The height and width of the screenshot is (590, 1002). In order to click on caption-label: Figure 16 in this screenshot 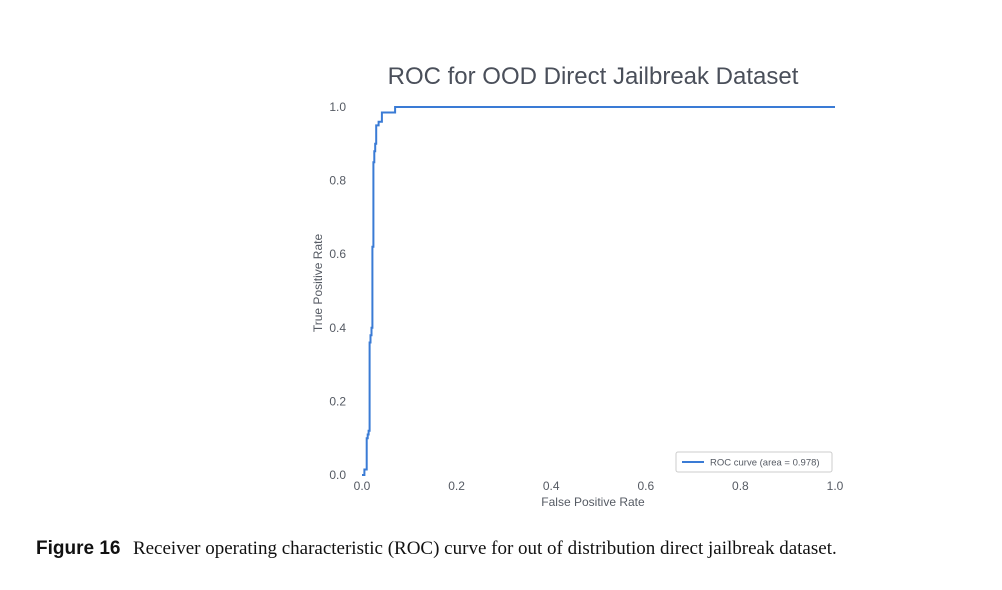, I will do `click(78, 548)`.